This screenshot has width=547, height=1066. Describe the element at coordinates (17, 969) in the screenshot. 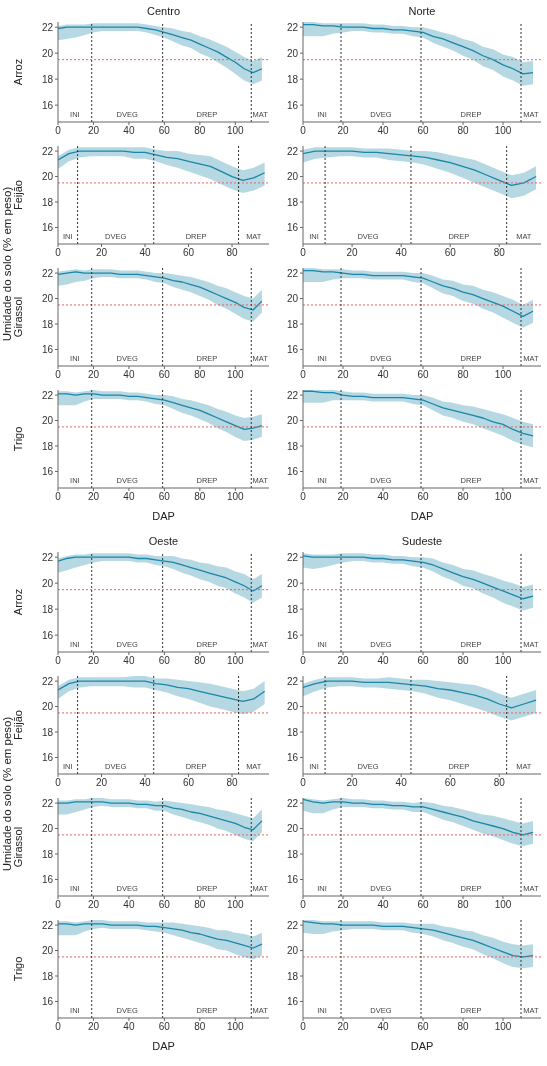

I see `y-axis-title: Trigo` at that location.